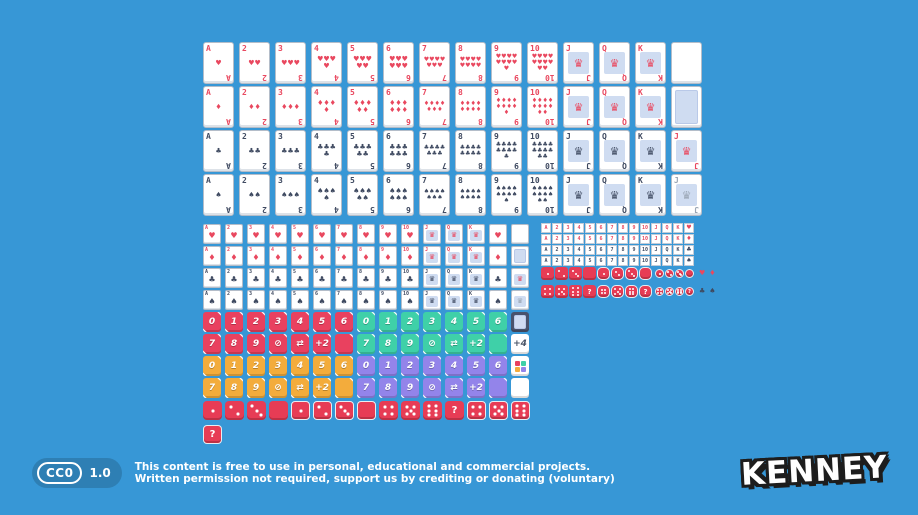  What do you see at coordinates (667, 228) in the screenshot?
I see `micro-card-hearts-Q: Q` at bounding box center [667, 228].